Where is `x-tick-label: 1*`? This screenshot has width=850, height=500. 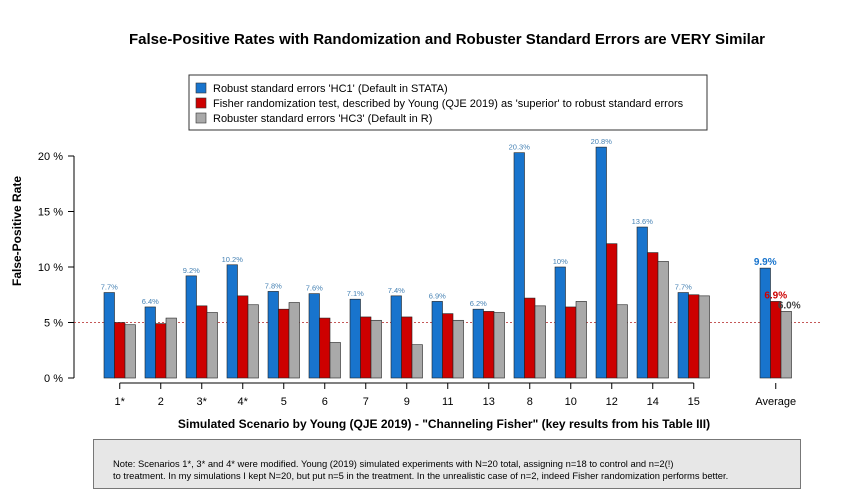 x-tick-label: 1* is located at coordinates (120, 402).